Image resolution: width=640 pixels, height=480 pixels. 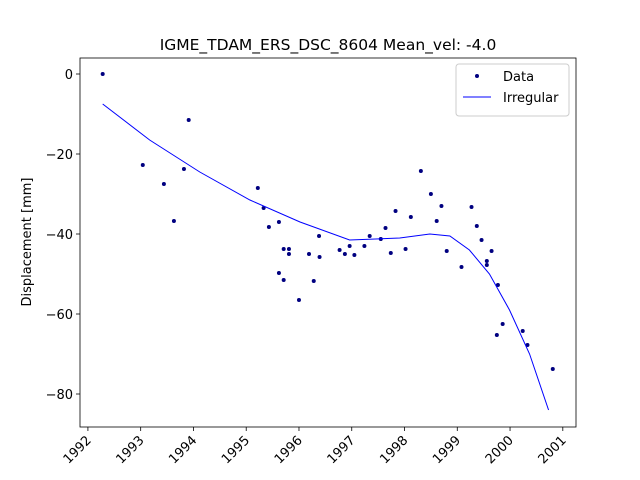 What do you see at coordinates (512, 90) in the screenshot?
I see `legend-box` at bounding box center [512, 90].